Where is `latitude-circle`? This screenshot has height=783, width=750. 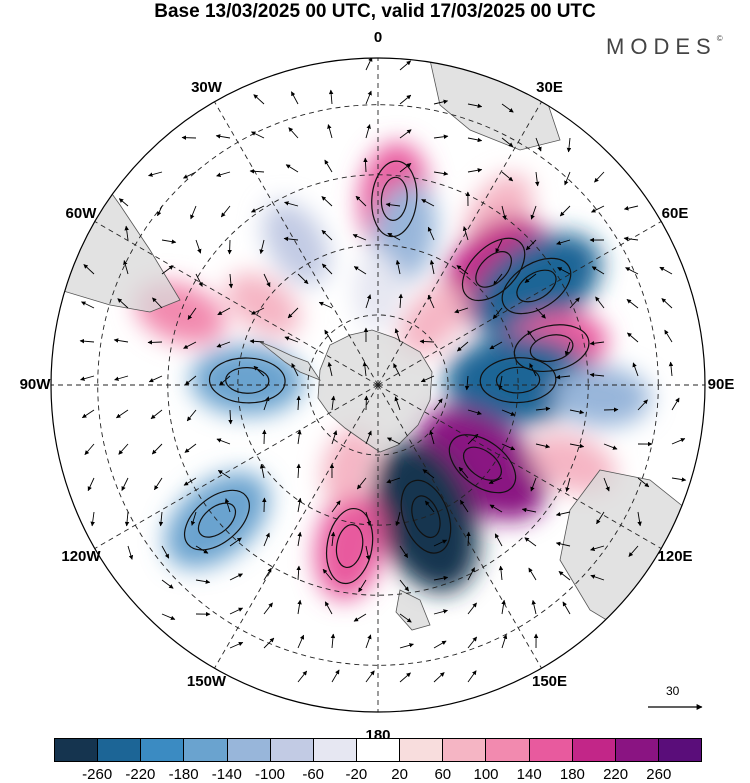
latitude-circle is located at coordinates (378, 385).